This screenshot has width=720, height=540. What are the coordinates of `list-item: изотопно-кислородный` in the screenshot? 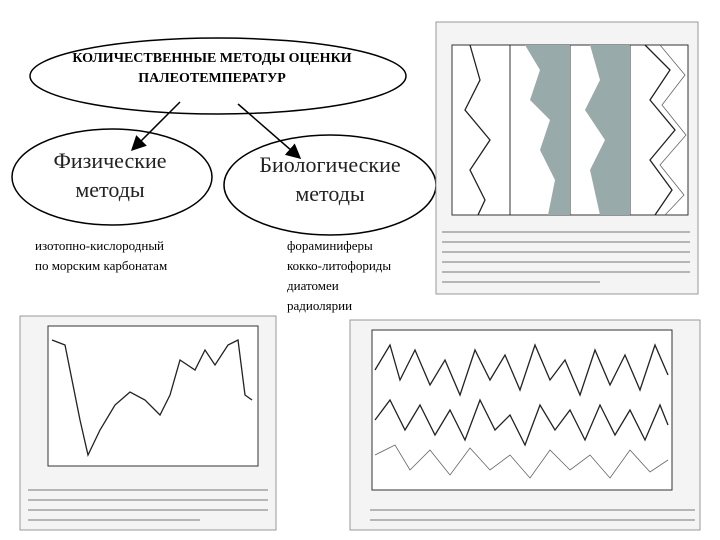 It's located at (99, 245).